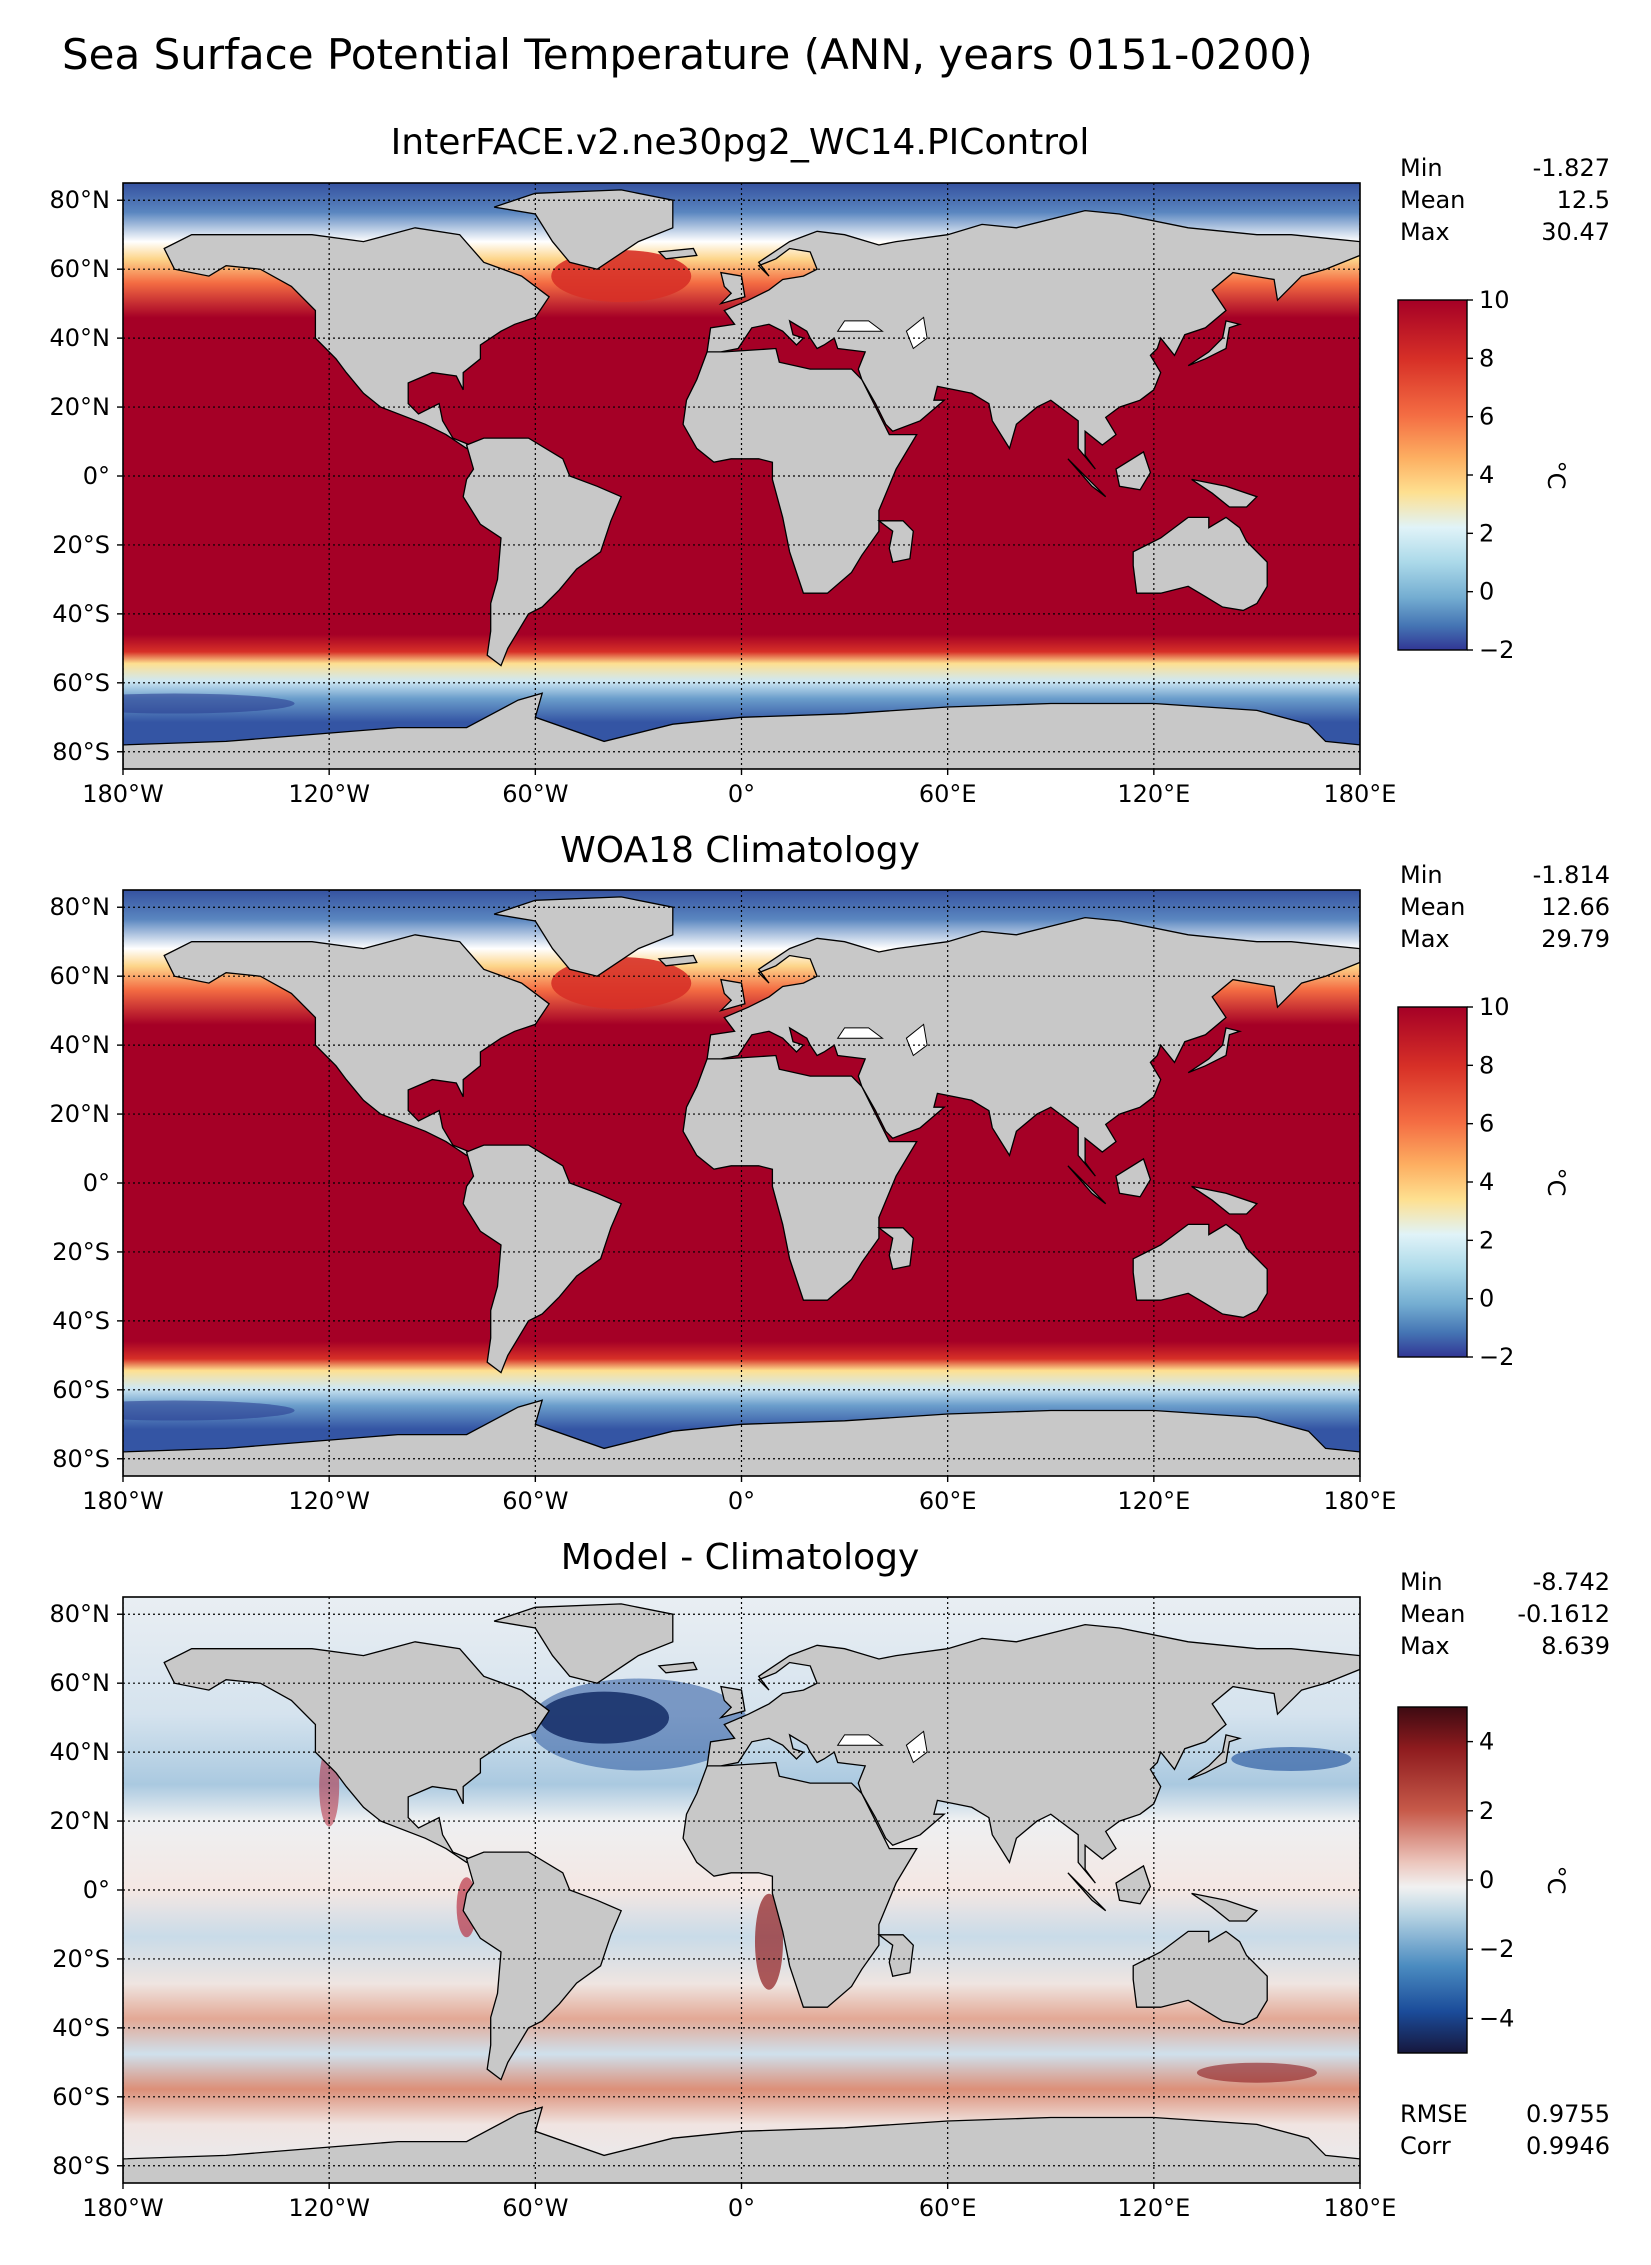 The width and height of the screenshot is (1651, 2265). I want to click on stat-value: 8.639, so click(1575, 1646).